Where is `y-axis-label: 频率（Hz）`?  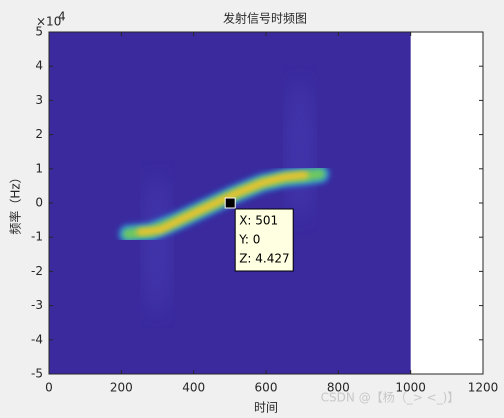 y-axis-label: 频率（Hz） is located at coordinates (15, 202).